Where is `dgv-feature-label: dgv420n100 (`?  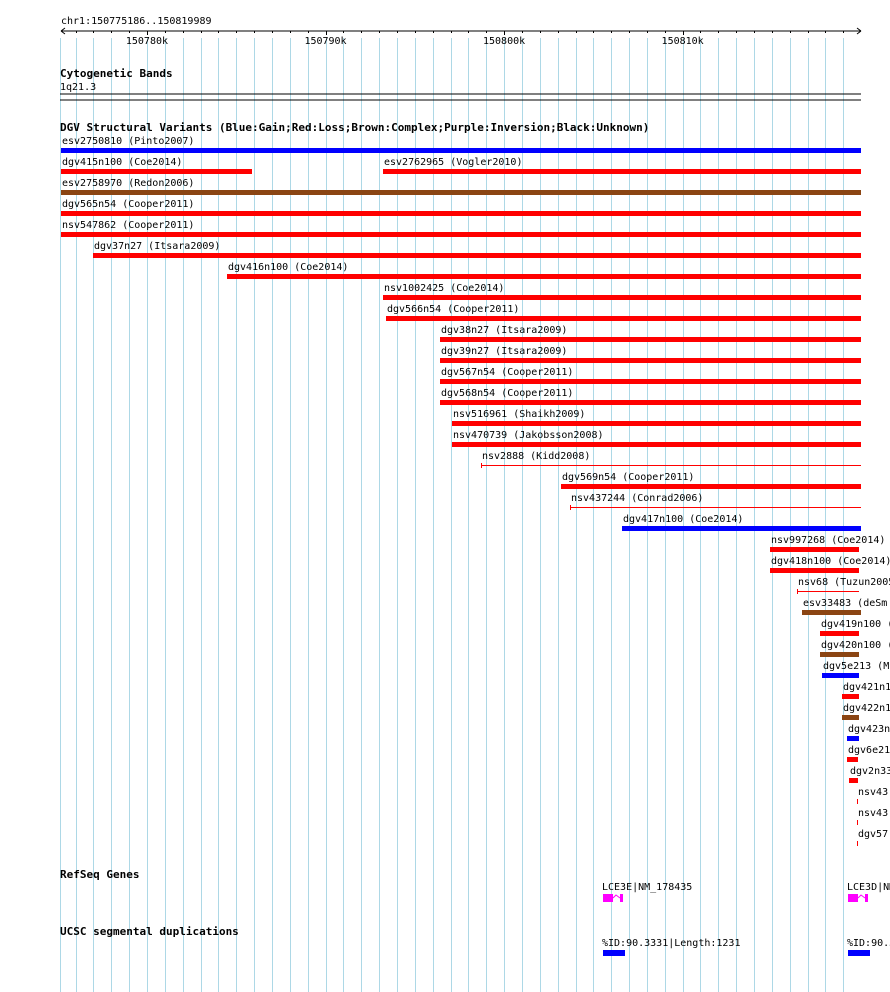 dgv-feature-label: dgv420n100 ( is located at coordinates (855, 645).